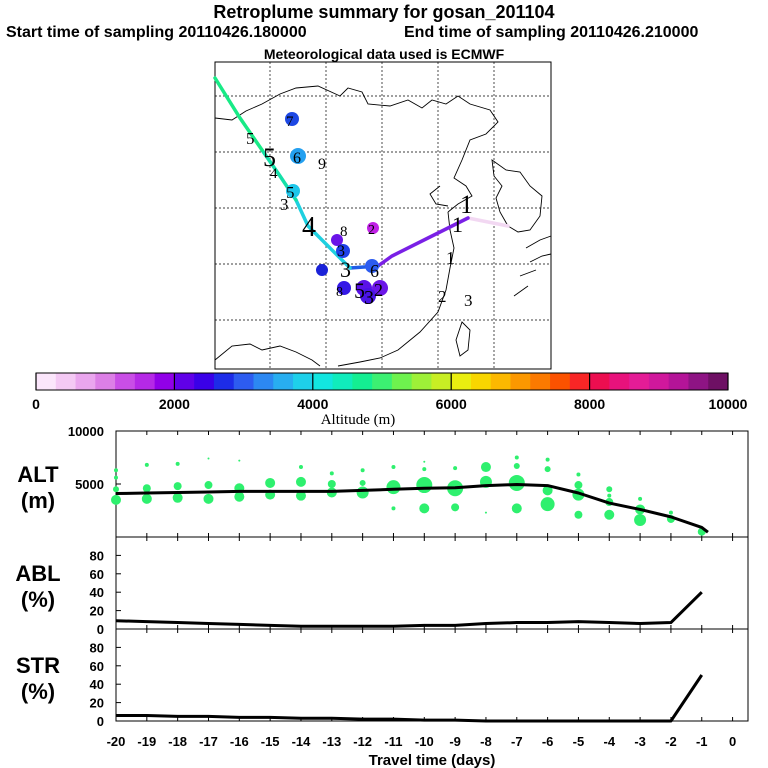 The height and width of the screenshot is (768, 768). What do you see at coordinates (36, 404) in the screenshot?
I see `colorbar-tick-label: 0` at bounding box center [36, 404].